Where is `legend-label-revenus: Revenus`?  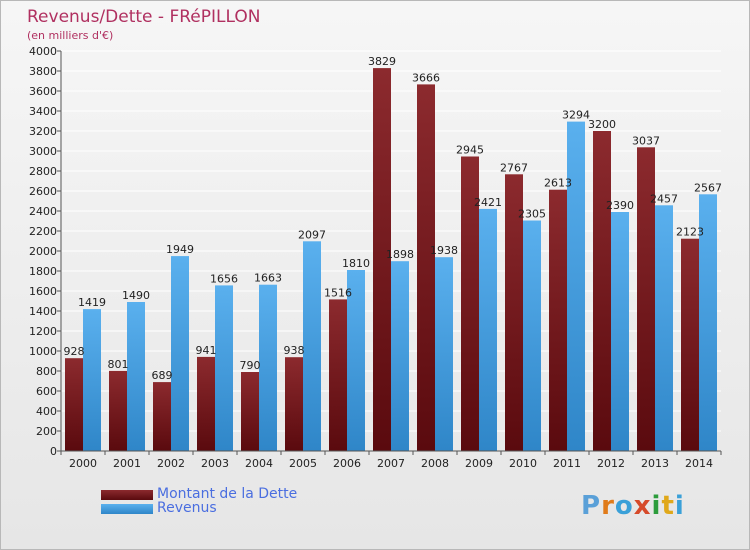
legend-label-revenus: Revenus is located at coordinates (187, 508).